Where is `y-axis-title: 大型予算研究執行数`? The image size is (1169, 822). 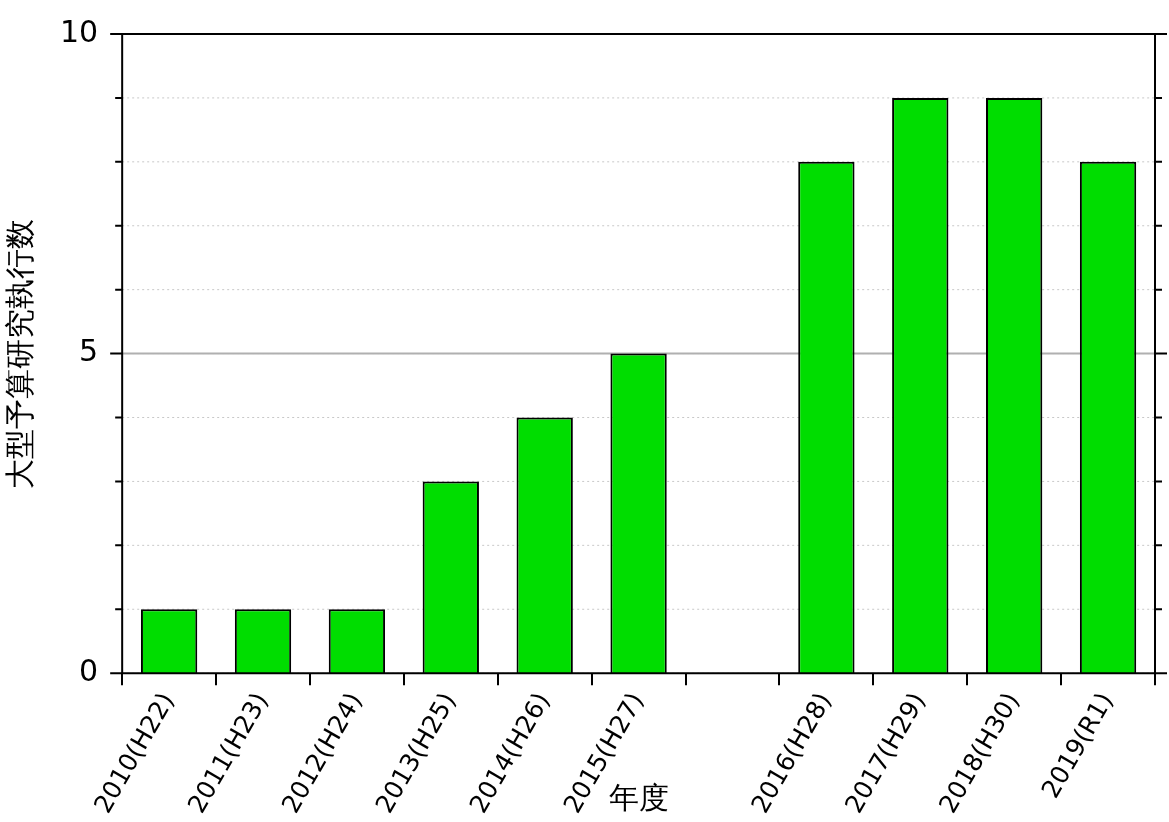 y-axis-title: 大型予算研究執行数 is located at coordinates (19, 353).